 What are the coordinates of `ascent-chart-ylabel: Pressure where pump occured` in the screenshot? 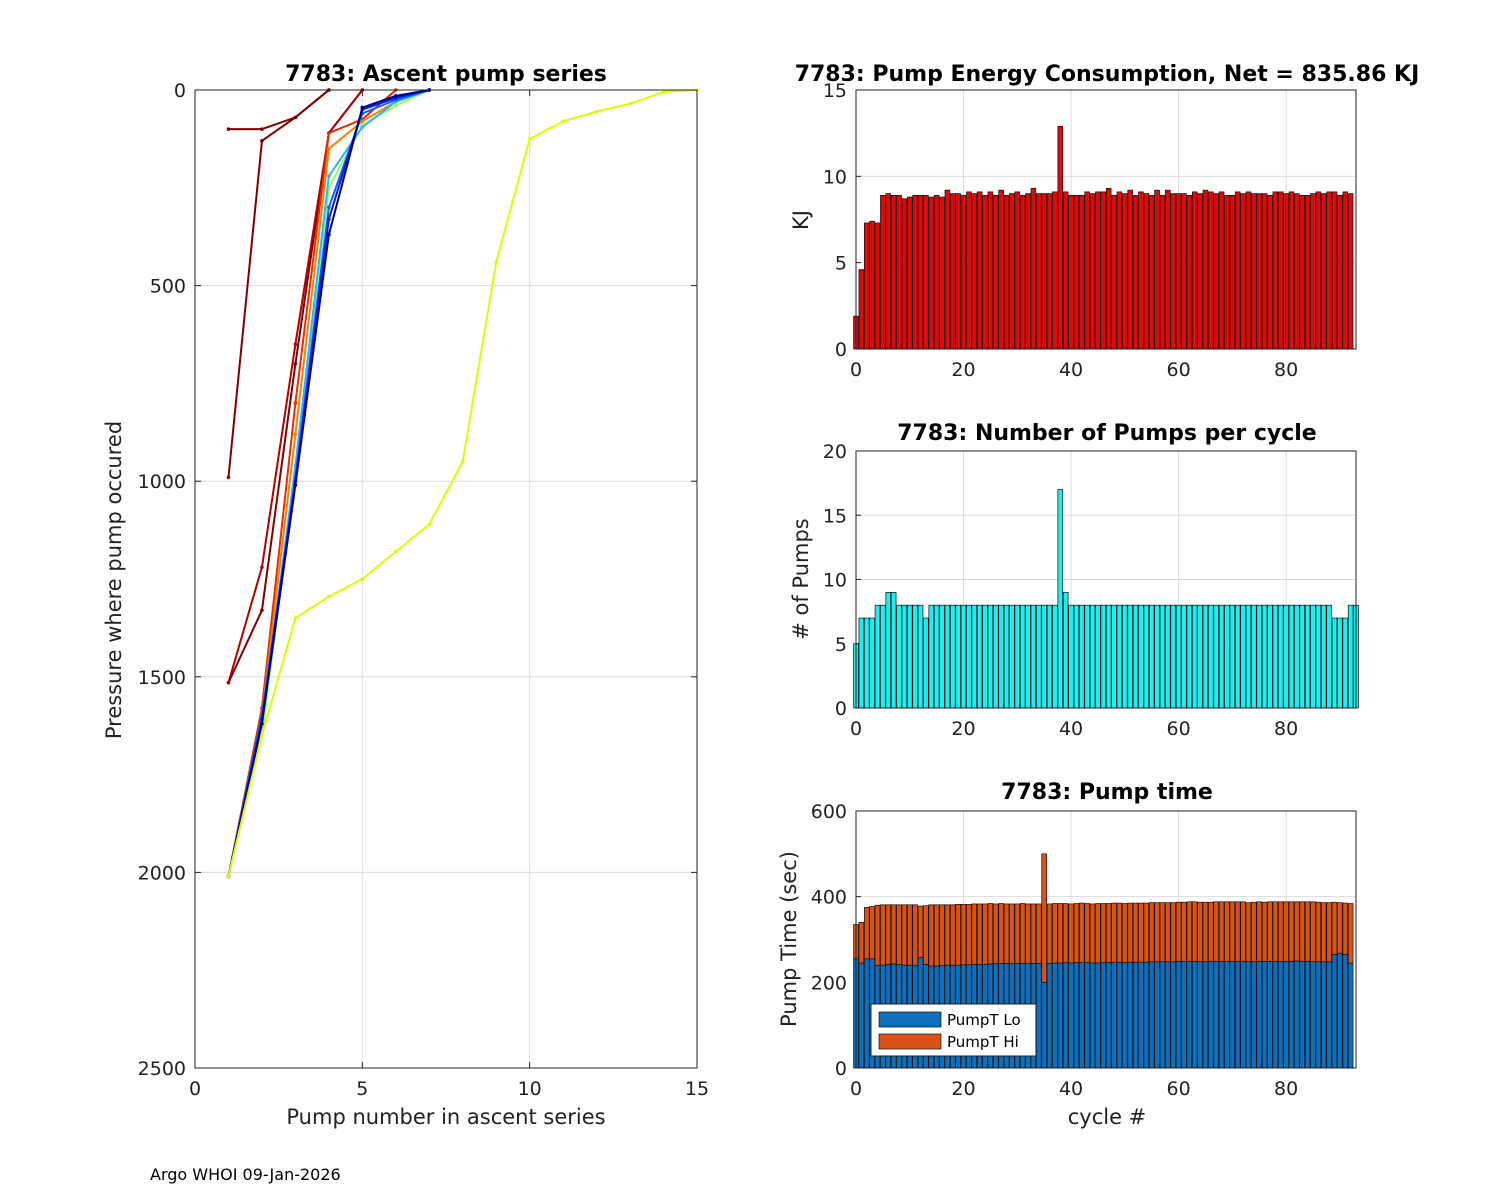 It's located at (114, 580).